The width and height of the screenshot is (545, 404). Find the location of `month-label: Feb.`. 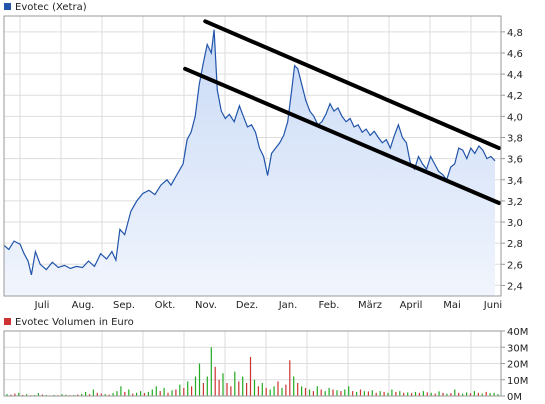

month-label: Feb. is located at coordinates (329, 305).